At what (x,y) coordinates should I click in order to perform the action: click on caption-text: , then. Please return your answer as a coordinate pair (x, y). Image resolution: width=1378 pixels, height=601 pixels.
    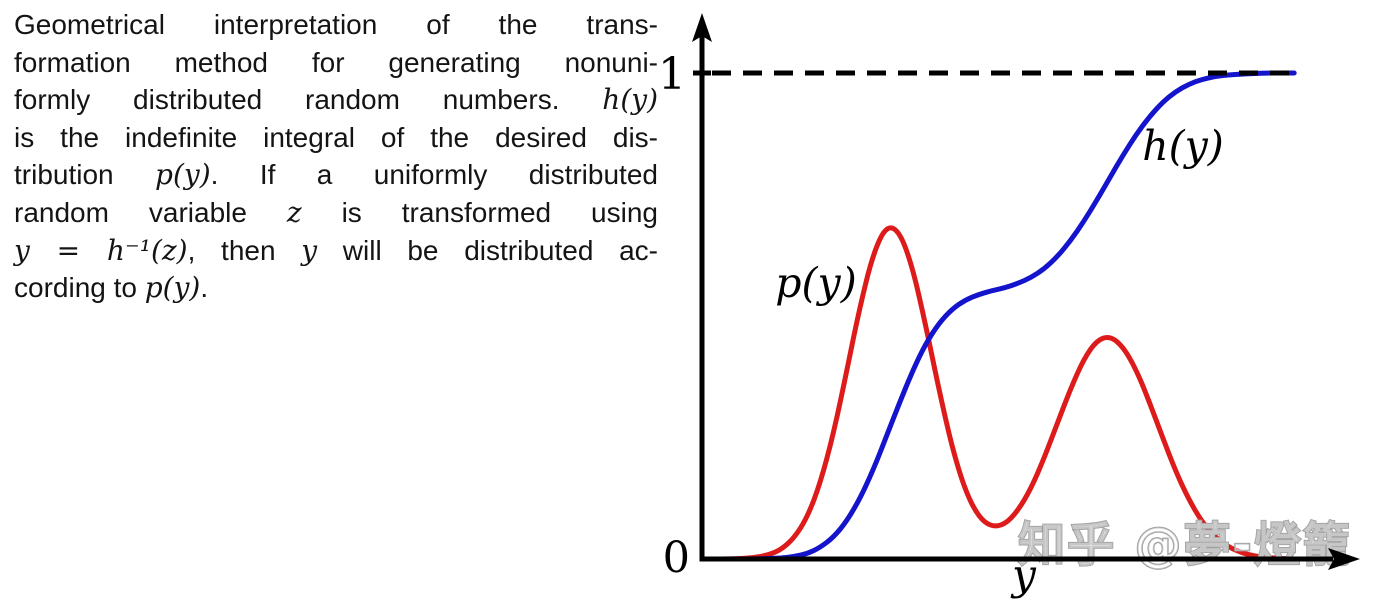
    Looking at the image, I should click on (244, 250).